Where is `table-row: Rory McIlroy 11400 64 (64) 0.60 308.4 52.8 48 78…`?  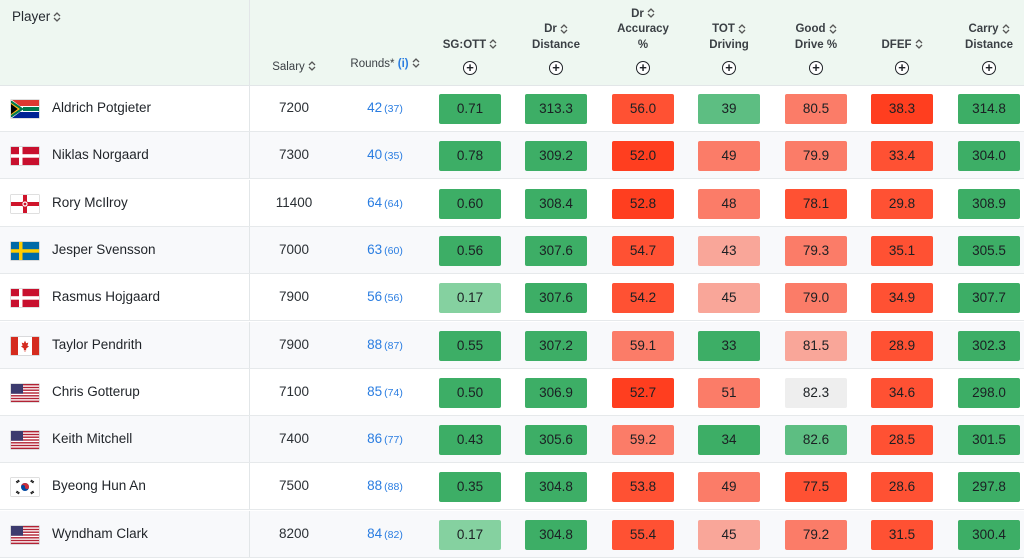 table-row: Rory McIlroy 11400 64 (64) 0.60 308.4 52.8 48 78… is located at coordinates (512, 203).